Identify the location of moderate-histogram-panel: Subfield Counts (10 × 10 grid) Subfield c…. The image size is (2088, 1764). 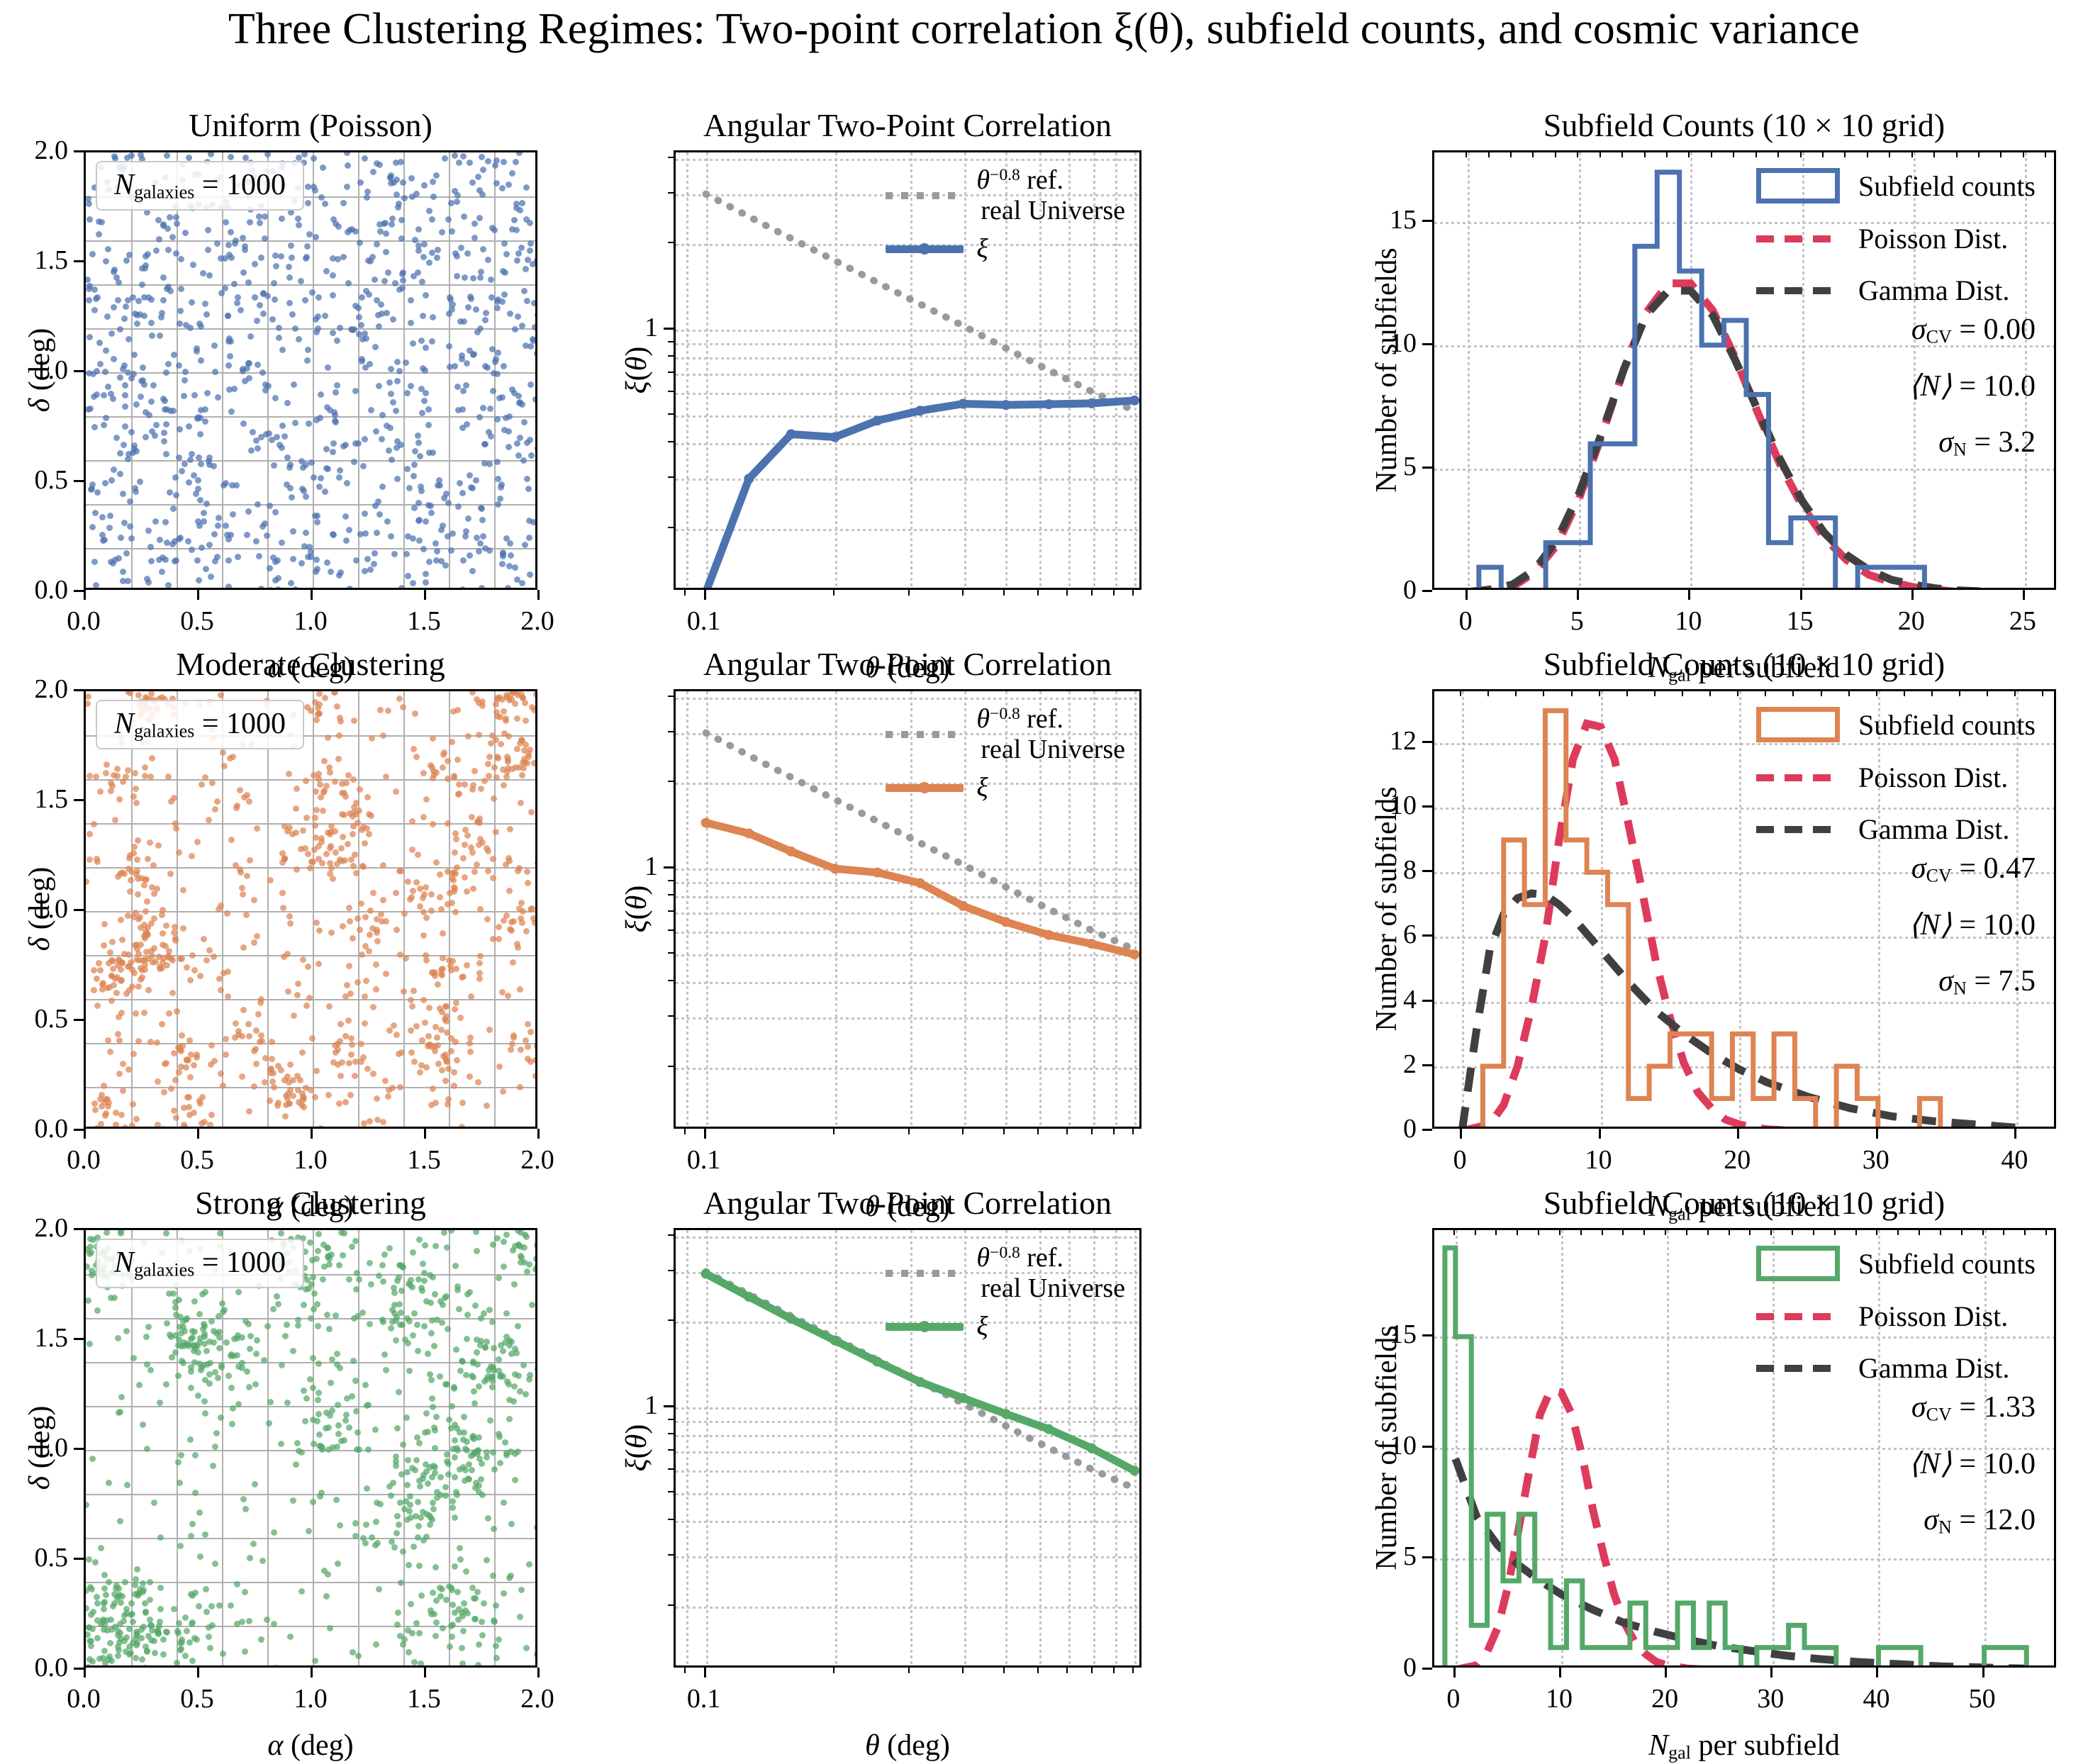
(1721, 934).